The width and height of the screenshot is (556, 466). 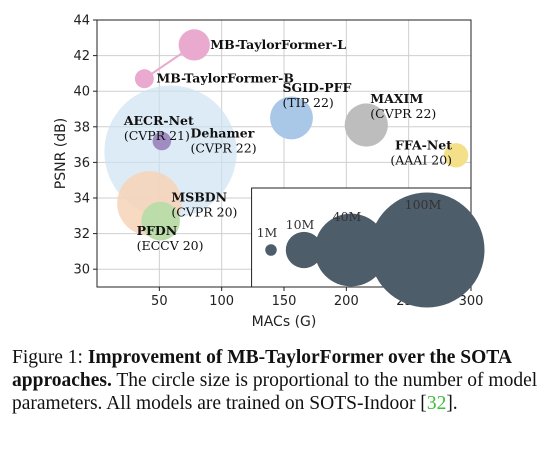 I want to click on x-tick-label: 150, so click(x=284, y=301).